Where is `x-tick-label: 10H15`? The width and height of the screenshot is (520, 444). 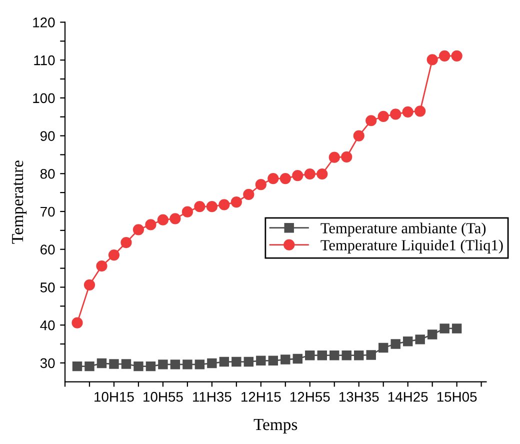
x-tick-label: 10H15 is located at coordinates (114, 397).